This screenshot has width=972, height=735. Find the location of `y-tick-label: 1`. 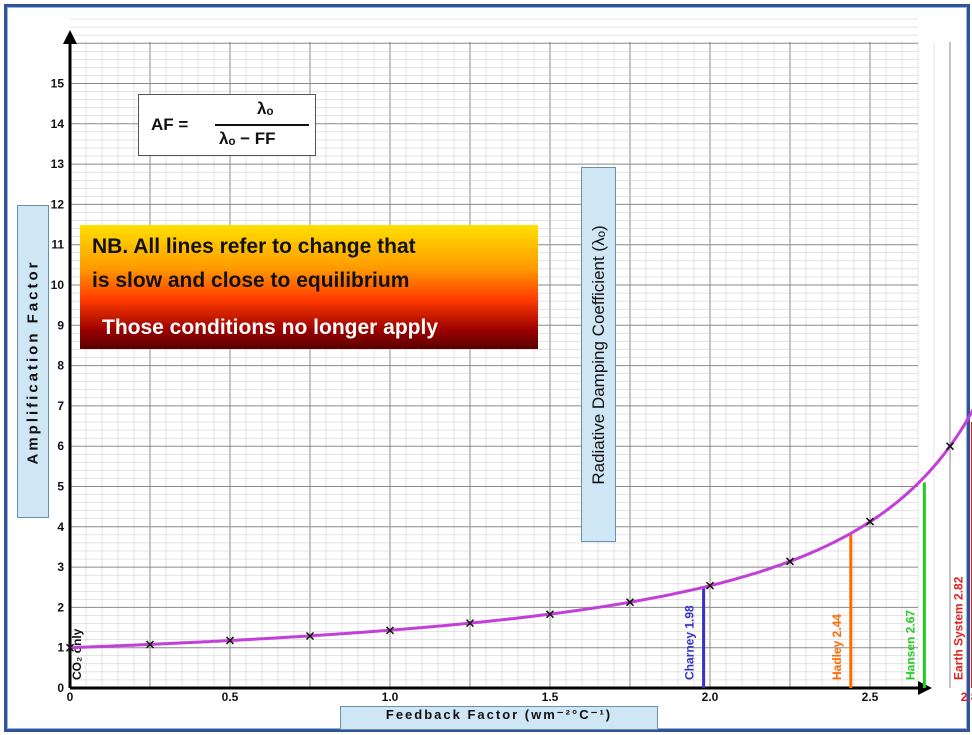

y-tick-label: 1 is located at coordinates (60, 648).